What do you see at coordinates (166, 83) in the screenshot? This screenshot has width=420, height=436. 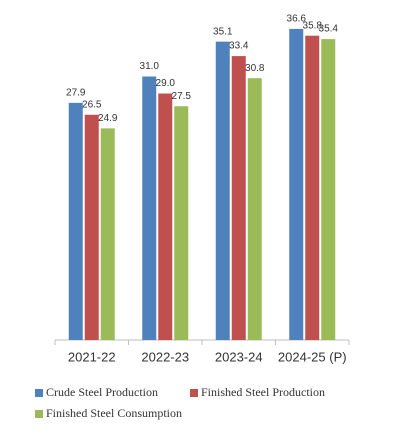 I see `value-label: 29.0` at bounding box center [166, 83].